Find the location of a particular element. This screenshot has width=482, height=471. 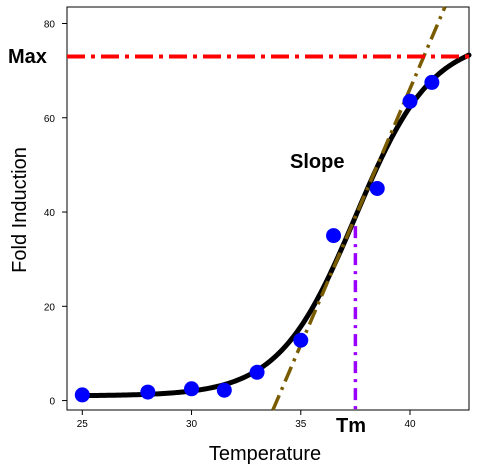

x-tick-label: 35 is located at coordinates (301, 424).